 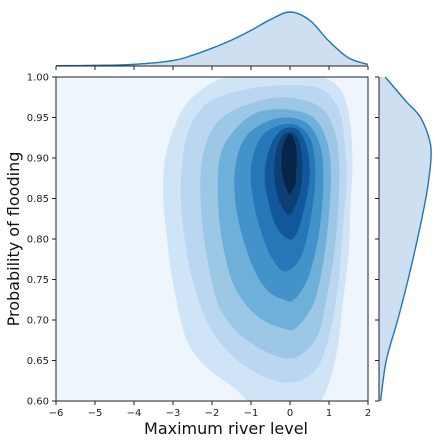 What do you see at coordinates (38, 159) in the screenshot?
I see `y-tick-label: 0.90` at bounding box center [38, 159].